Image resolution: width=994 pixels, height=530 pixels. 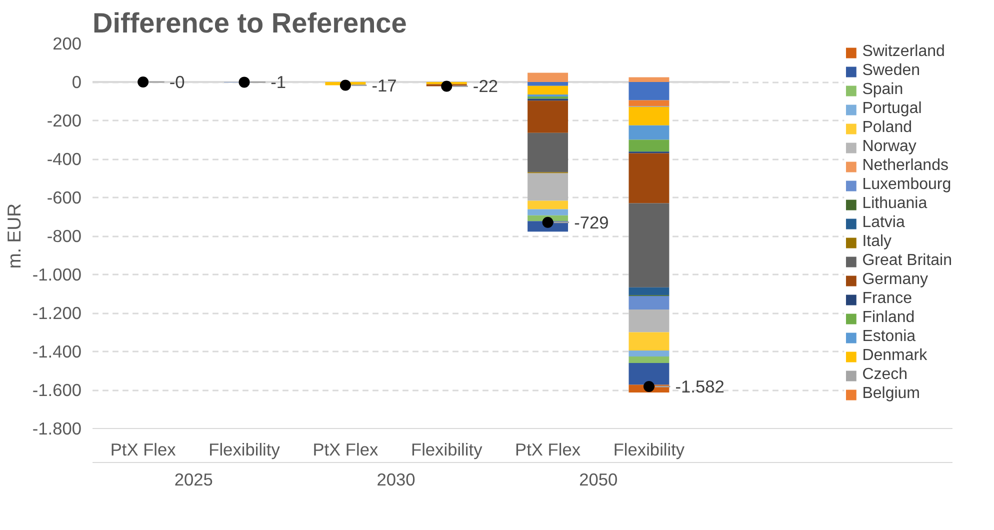 What do you see at coordinates (193, 480) in the screenshot?
I see `text: 2025` at bounding box center [193, 480].